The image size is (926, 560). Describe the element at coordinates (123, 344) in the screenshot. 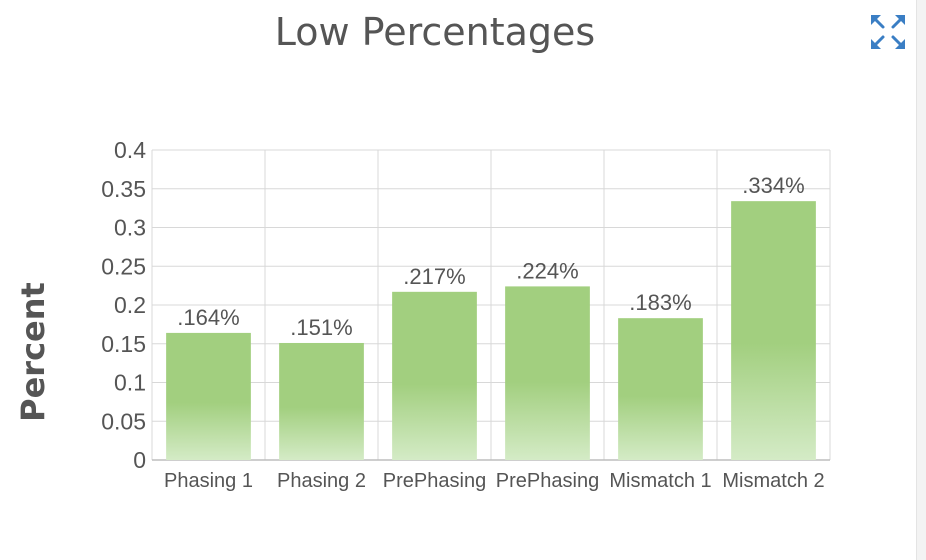

I see `y-tick-label: 0.15` at that location.